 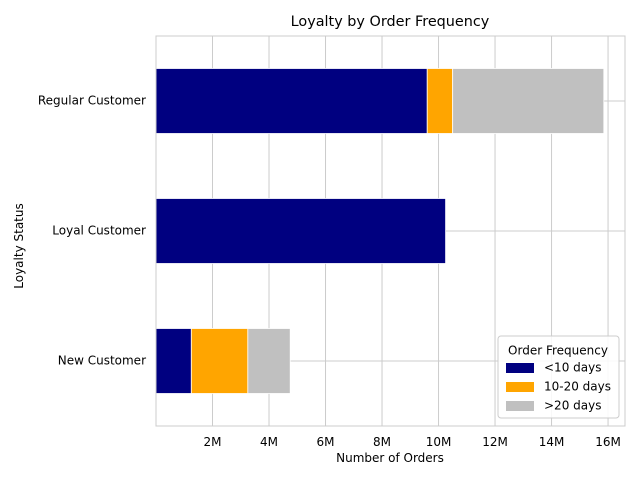 I want to click on legend-label: >20 days, so click(x=572, y=406).